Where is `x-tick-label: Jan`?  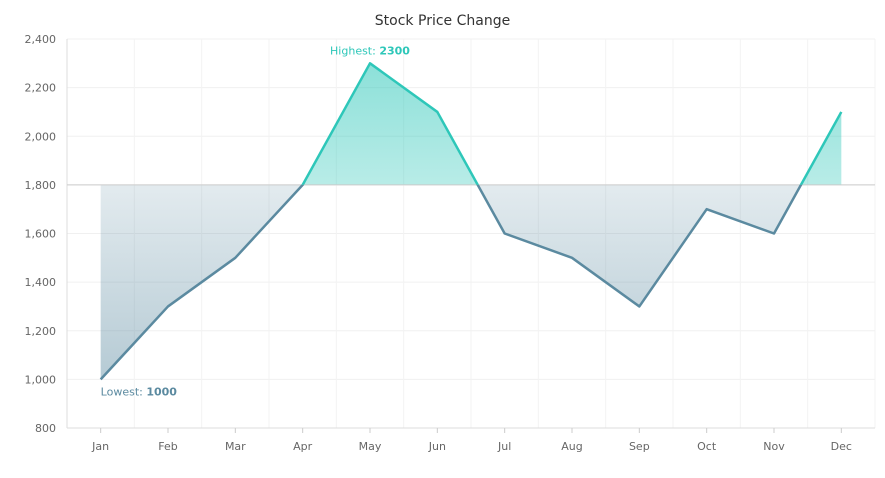
x-tick-label: Jan is located at coordinates (100, 446).